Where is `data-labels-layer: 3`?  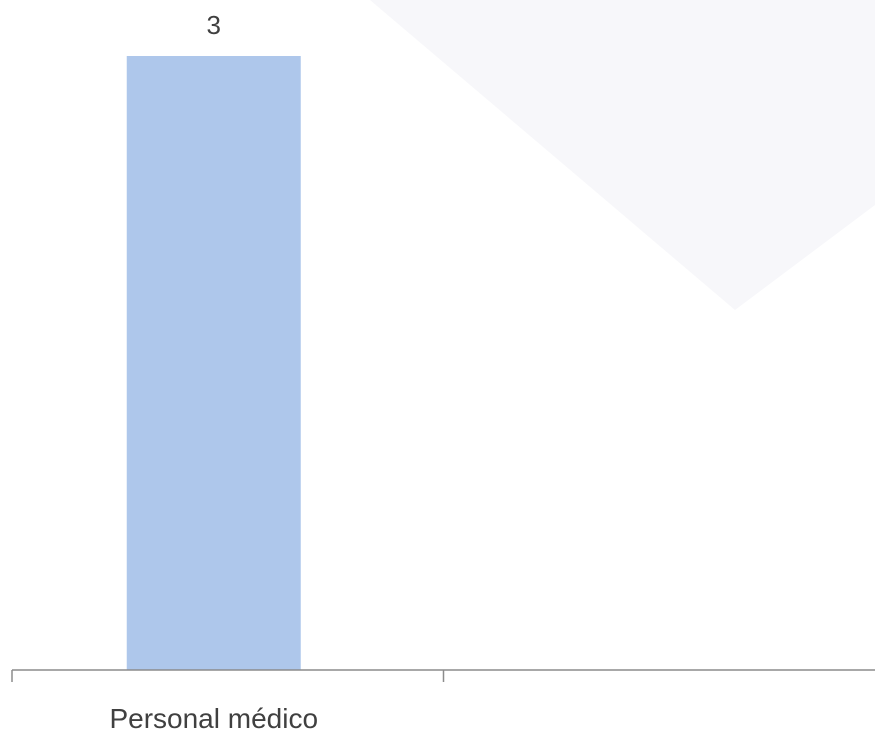
data-labels-layer: 3 is located at coordinates (214, 25).